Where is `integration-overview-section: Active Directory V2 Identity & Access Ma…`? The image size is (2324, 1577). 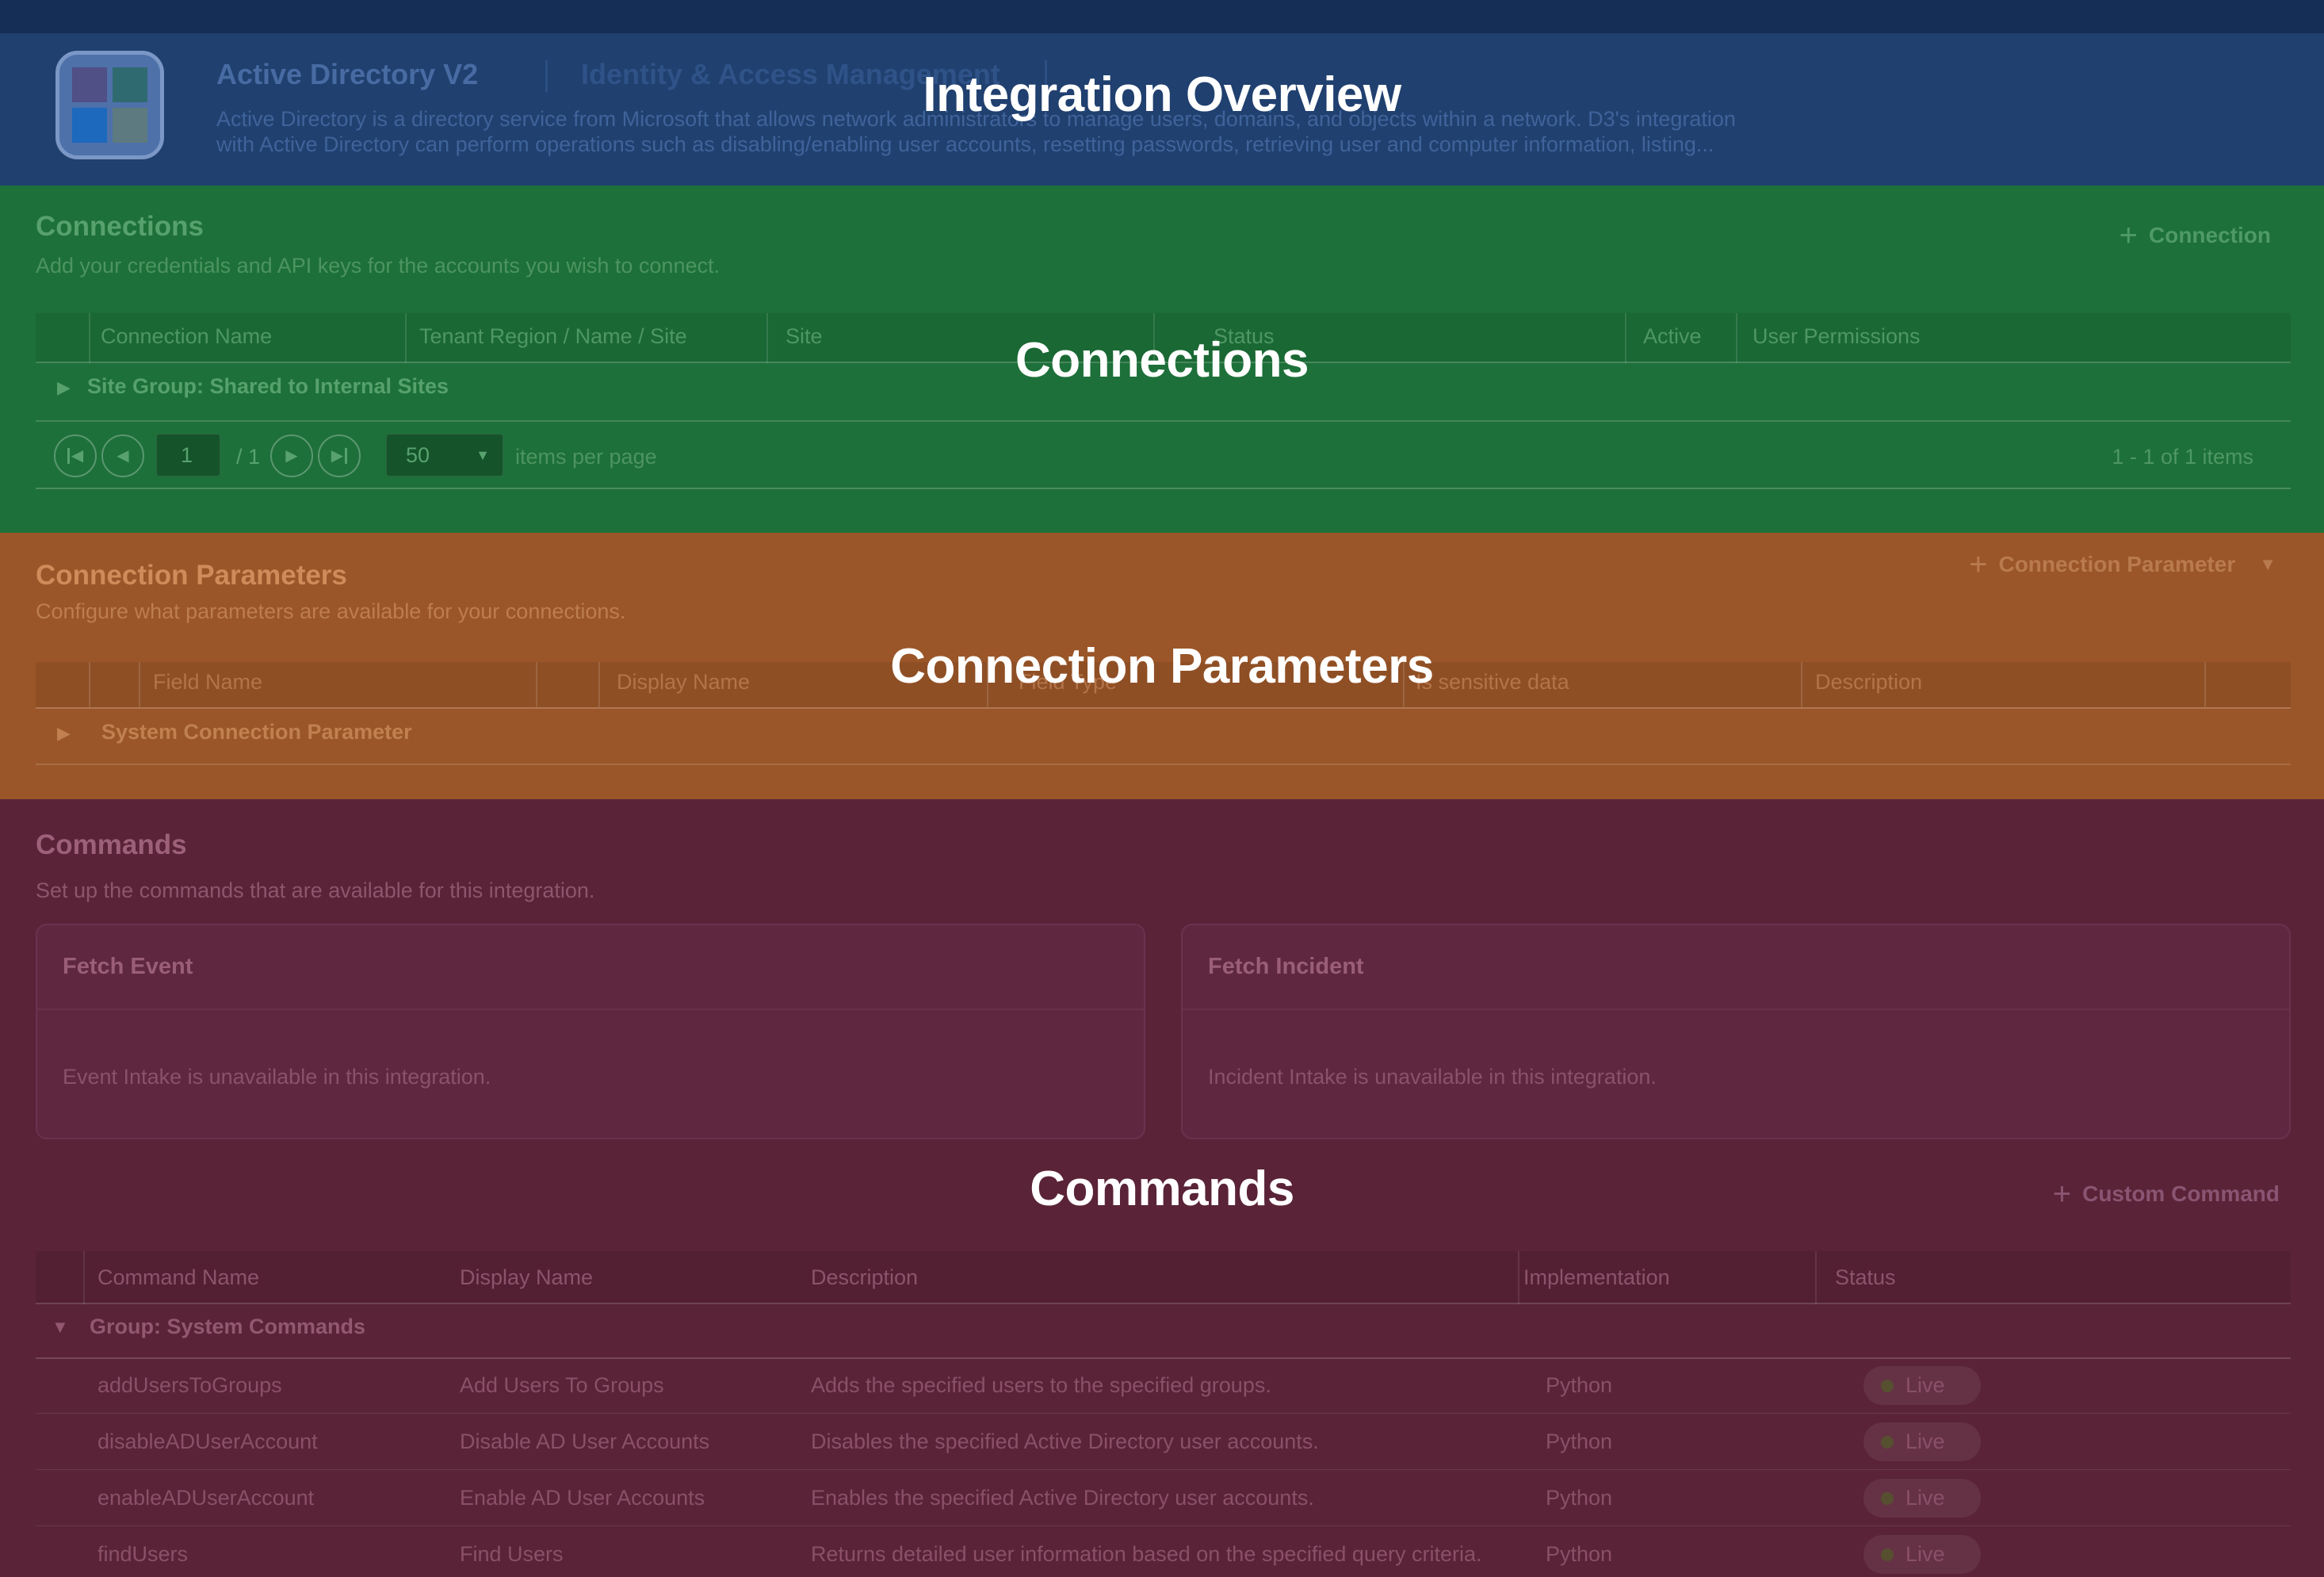
integration-overview-section: Active Directory V2 Identity & Access Ma… is located at coordinates (1162, 93).